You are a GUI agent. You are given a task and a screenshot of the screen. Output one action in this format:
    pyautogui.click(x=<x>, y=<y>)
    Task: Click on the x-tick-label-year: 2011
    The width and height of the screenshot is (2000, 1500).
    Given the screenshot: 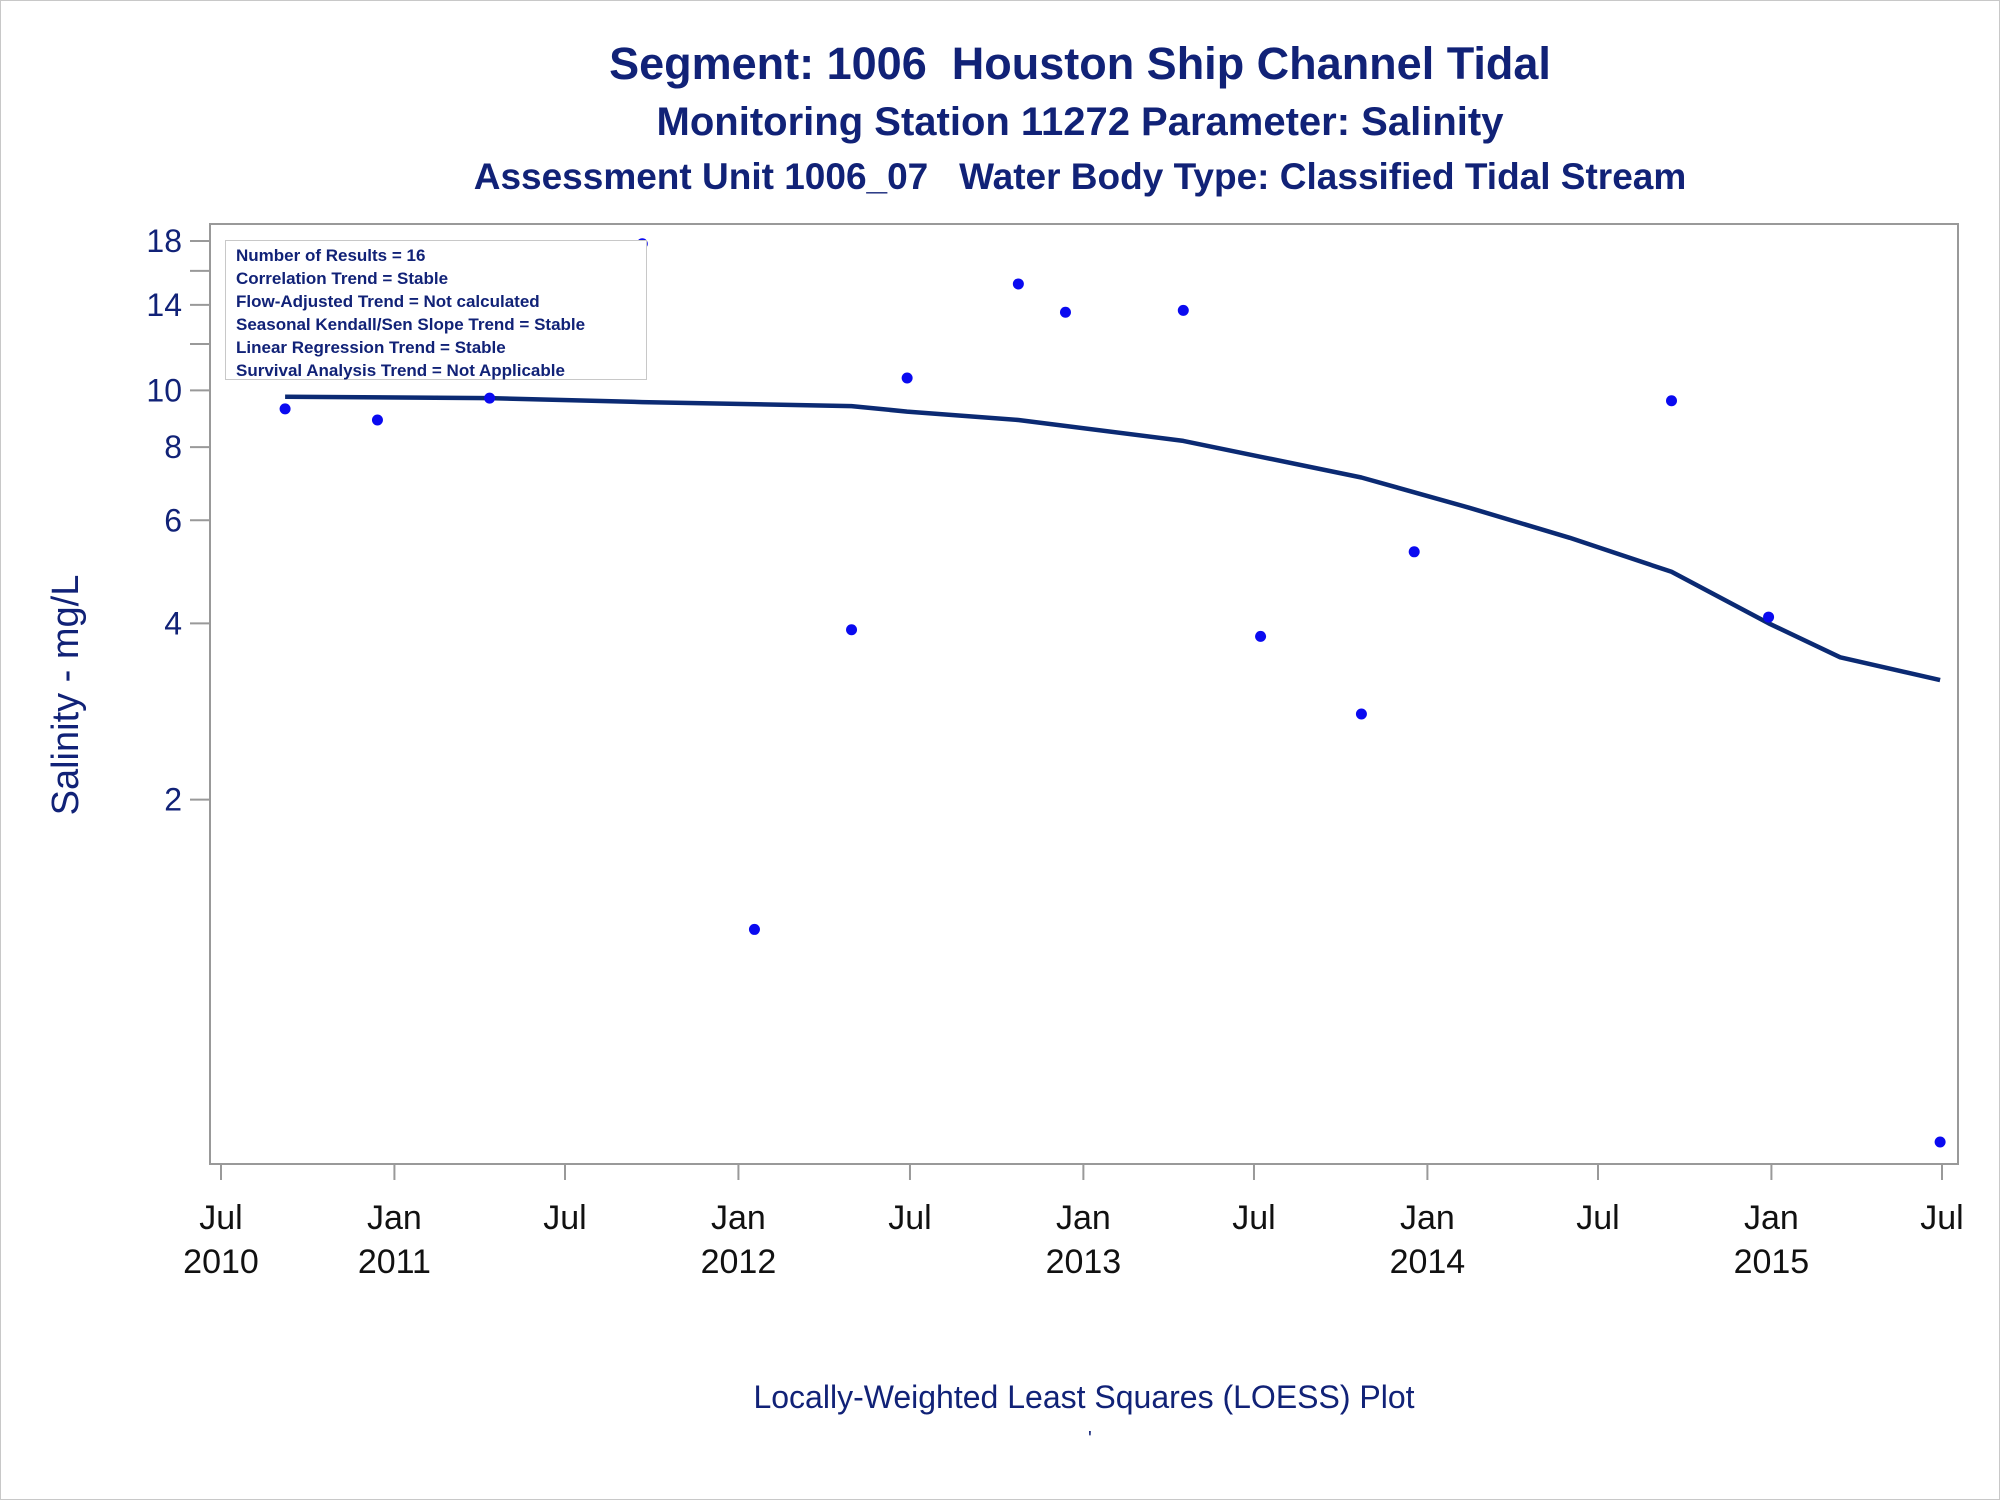 What is the action you would take?
    pyautogui.click(x=394, y=1262)
    